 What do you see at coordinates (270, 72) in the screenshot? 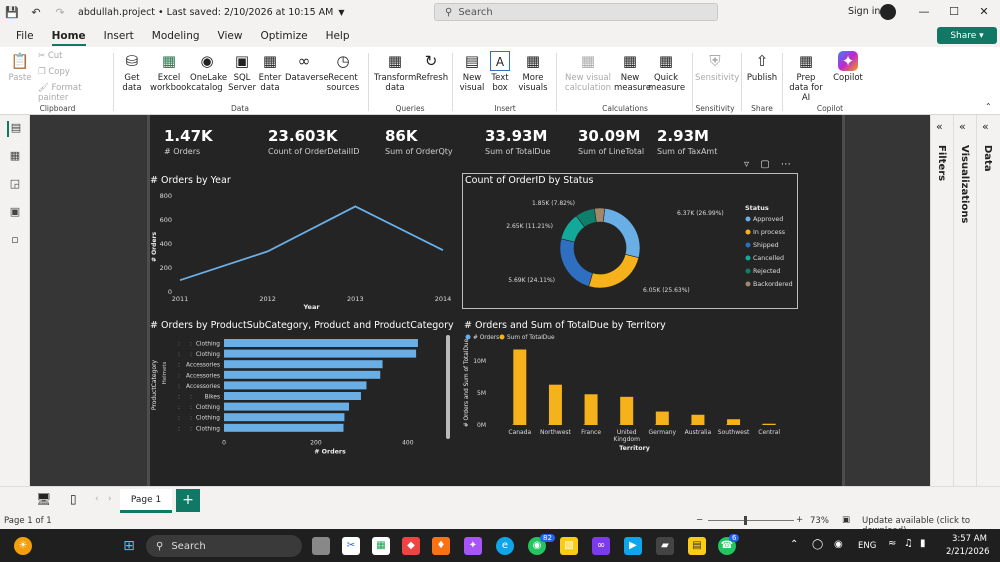
I see `enter-data-button: ▦ Enter data` at bounding box center [270, 72].